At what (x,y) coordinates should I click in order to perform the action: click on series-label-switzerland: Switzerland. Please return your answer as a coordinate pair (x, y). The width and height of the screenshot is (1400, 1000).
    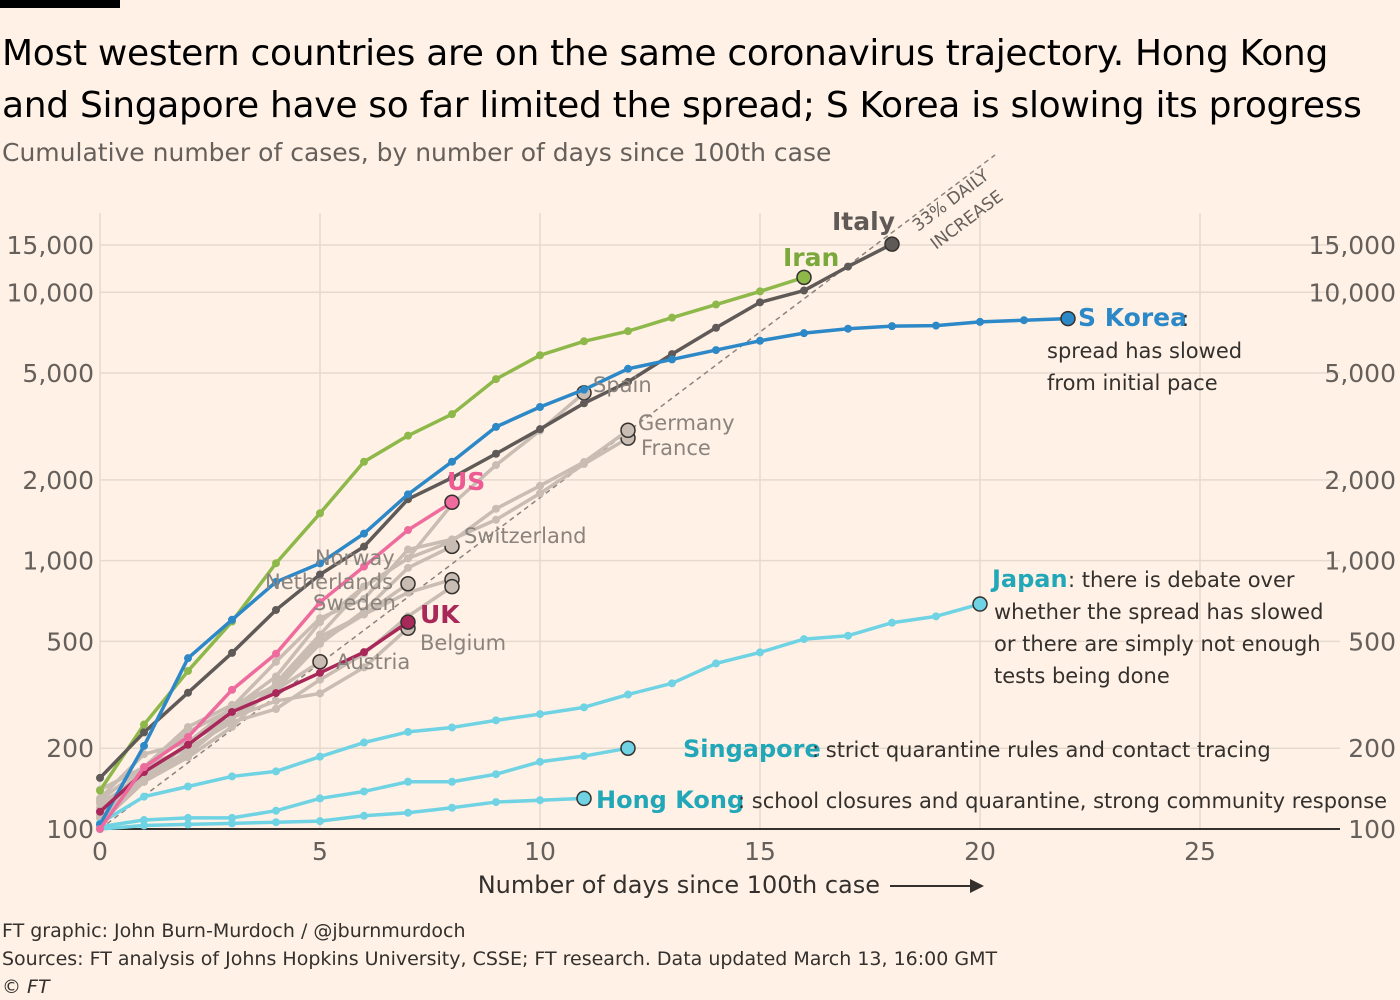
    Looking at the image, I should click on (525, 536).